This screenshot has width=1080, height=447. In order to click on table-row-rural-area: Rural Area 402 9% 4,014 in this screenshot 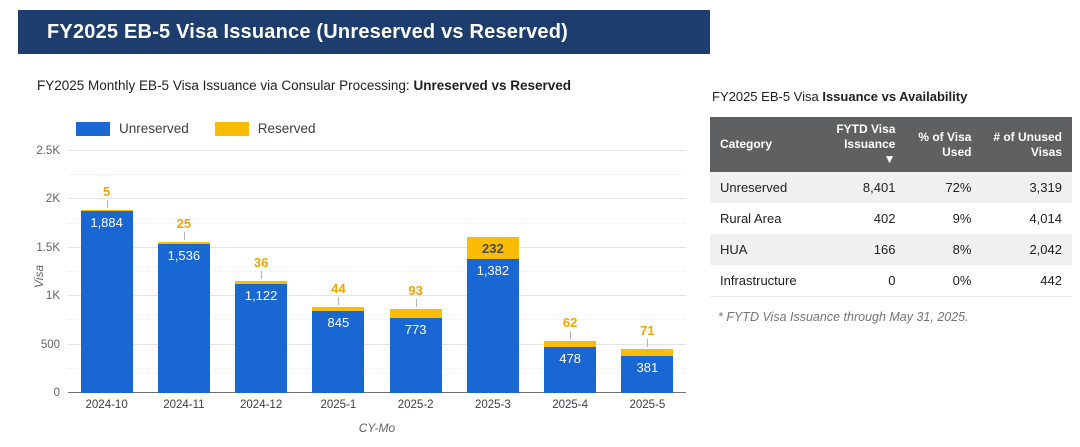, I will do `click(891, 218)`.